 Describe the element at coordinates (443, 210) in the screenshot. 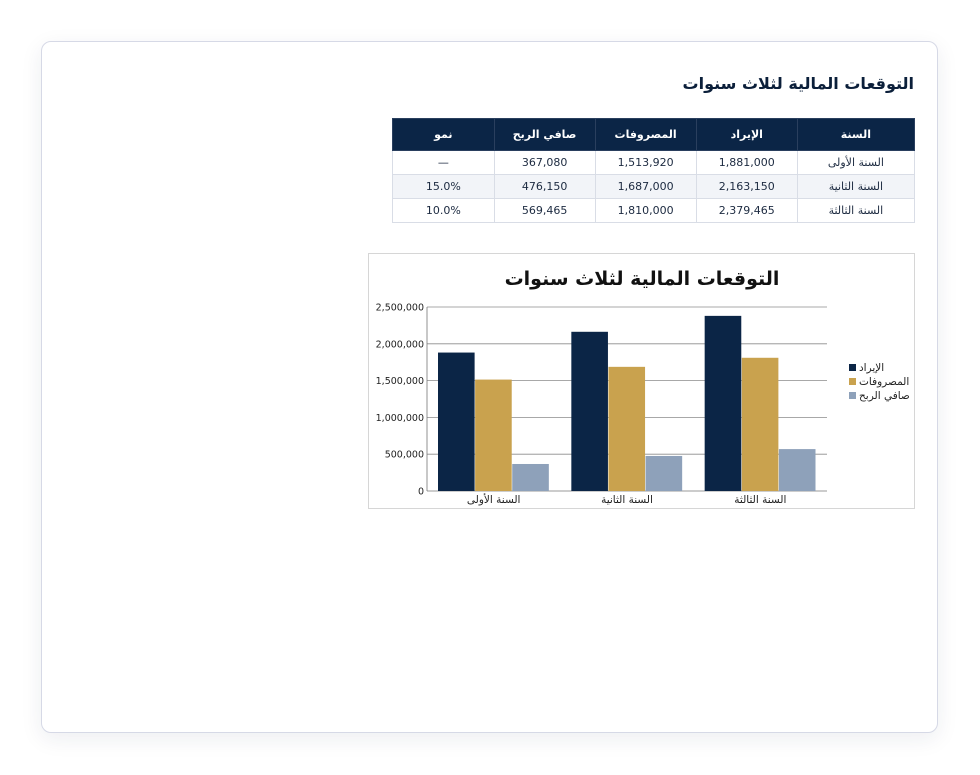

I see `cell-growth: 10.0%` at that location.